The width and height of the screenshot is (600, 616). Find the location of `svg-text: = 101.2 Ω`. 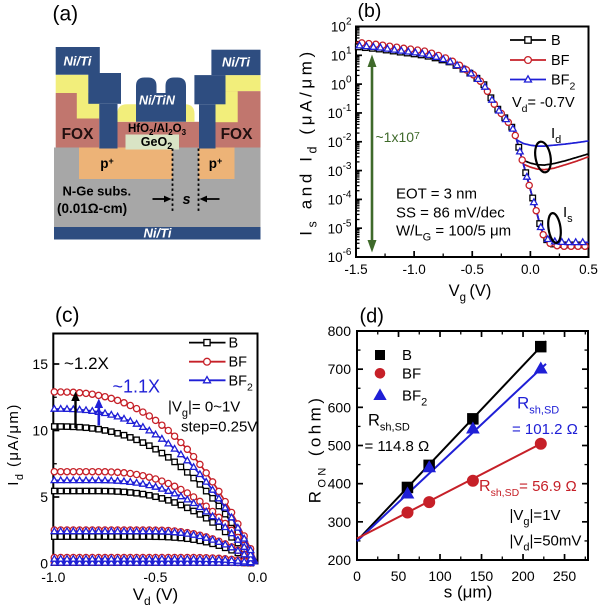

svg-text: = 101.2 Ω is located at coordinates (545, 429).